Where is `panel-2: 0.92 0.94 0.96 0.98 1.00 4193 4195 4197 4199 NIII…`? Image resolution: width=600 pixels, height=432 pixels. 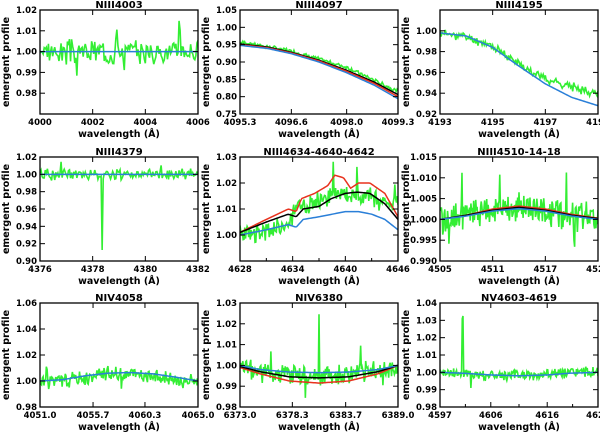
panel-2: 0.92 0.94 0.96 0.98 1.00 4193 4195 4197 4199 NIII… is located at coordinates (500, 70).